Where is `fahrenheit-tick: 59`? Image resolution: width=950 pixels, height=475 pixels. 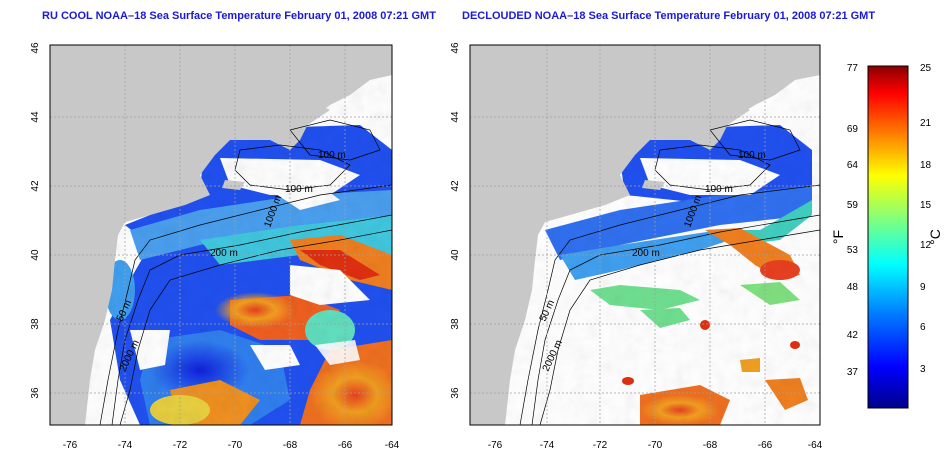
fahrenheit-tick: 59 is located at coordinates (853, 205).